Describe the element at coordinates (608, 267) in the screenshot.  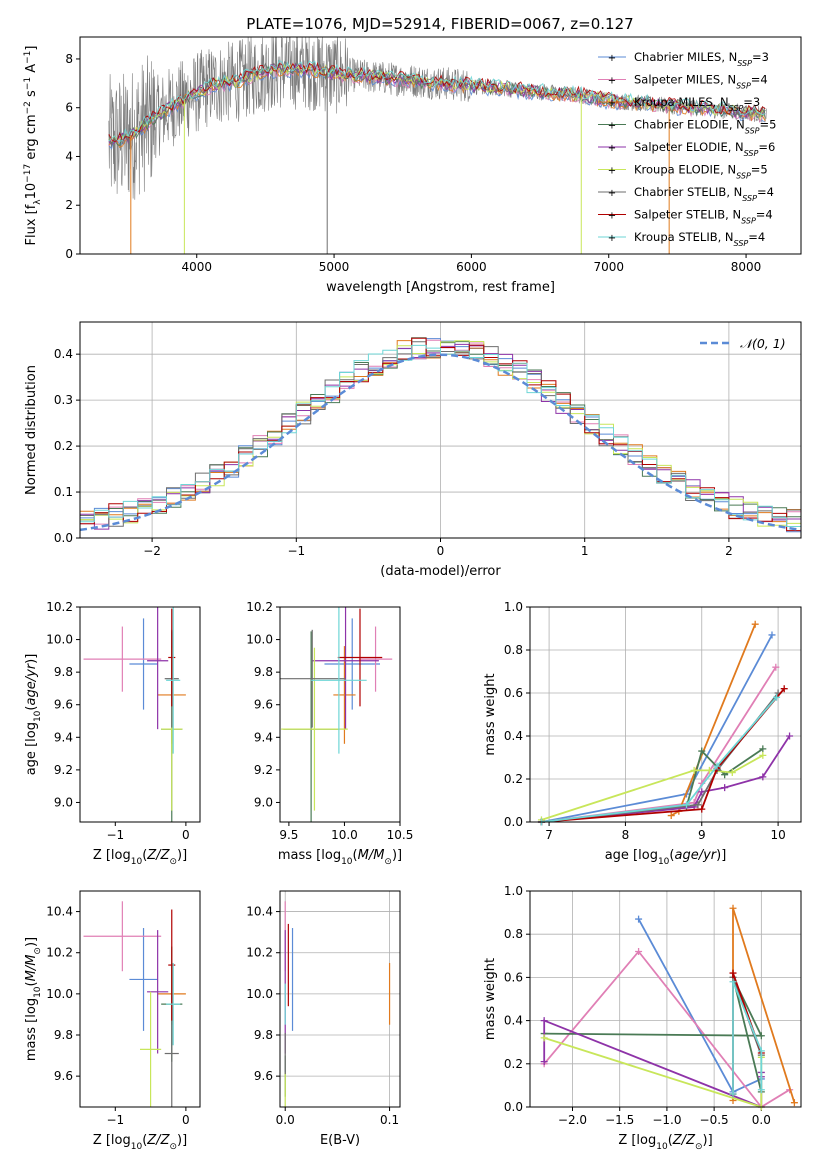
I see `x-tick-label: 7000` at that location.